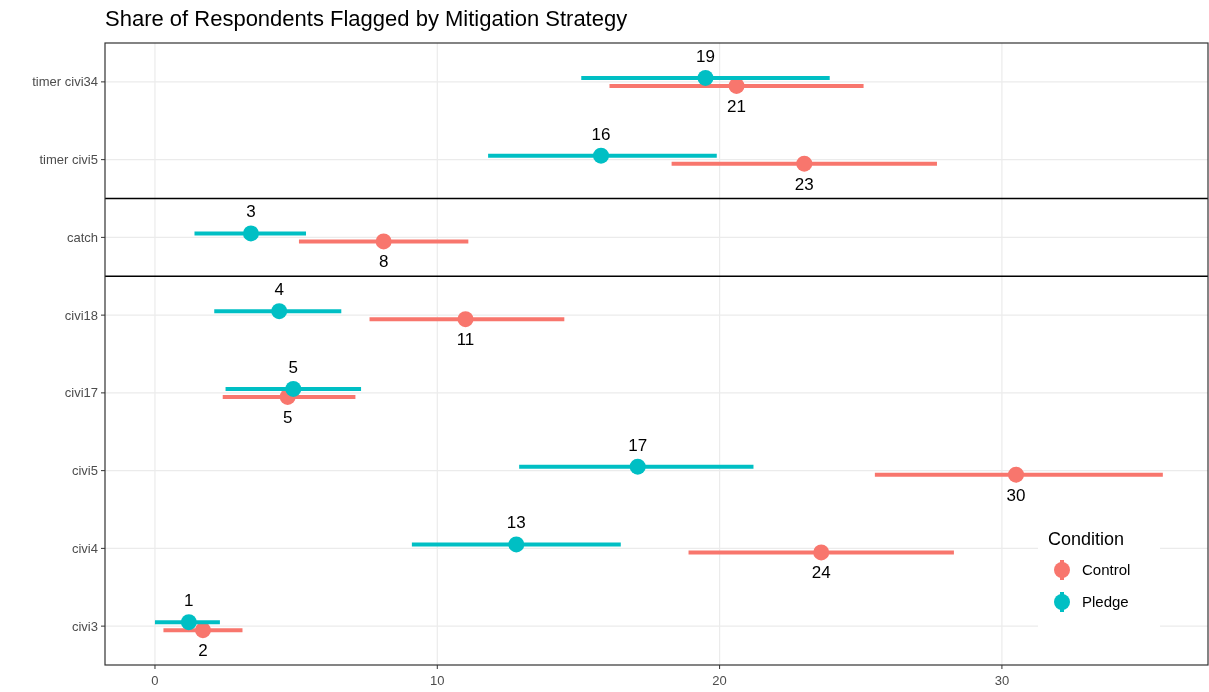 The width and height of the screenshot is (1209, 692). Describe the element at coordinates (719, 680) in the screenshot. I see `x-tick-label: 20` at that location.